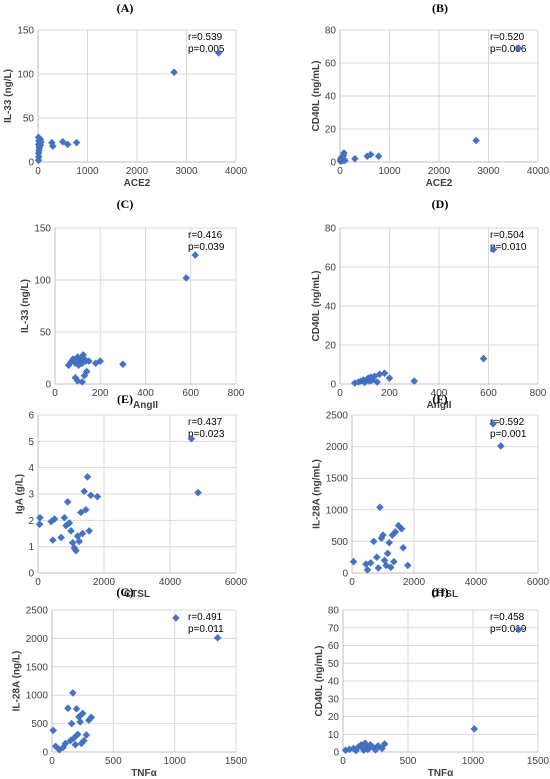 The image size is (550, 779). I want to click on y-tick-label: 0, so click(31, 574).